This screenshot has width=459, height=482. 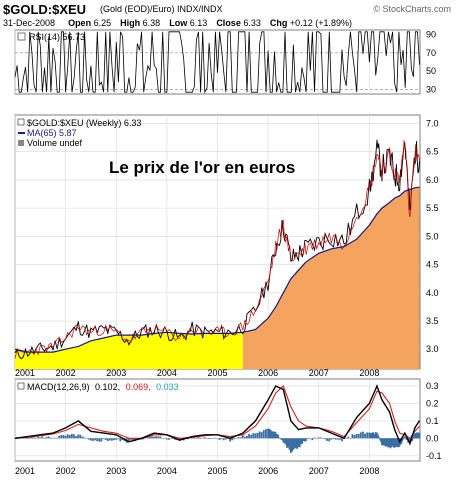 I want to click on high-label: High, so click(x=130, y=23).